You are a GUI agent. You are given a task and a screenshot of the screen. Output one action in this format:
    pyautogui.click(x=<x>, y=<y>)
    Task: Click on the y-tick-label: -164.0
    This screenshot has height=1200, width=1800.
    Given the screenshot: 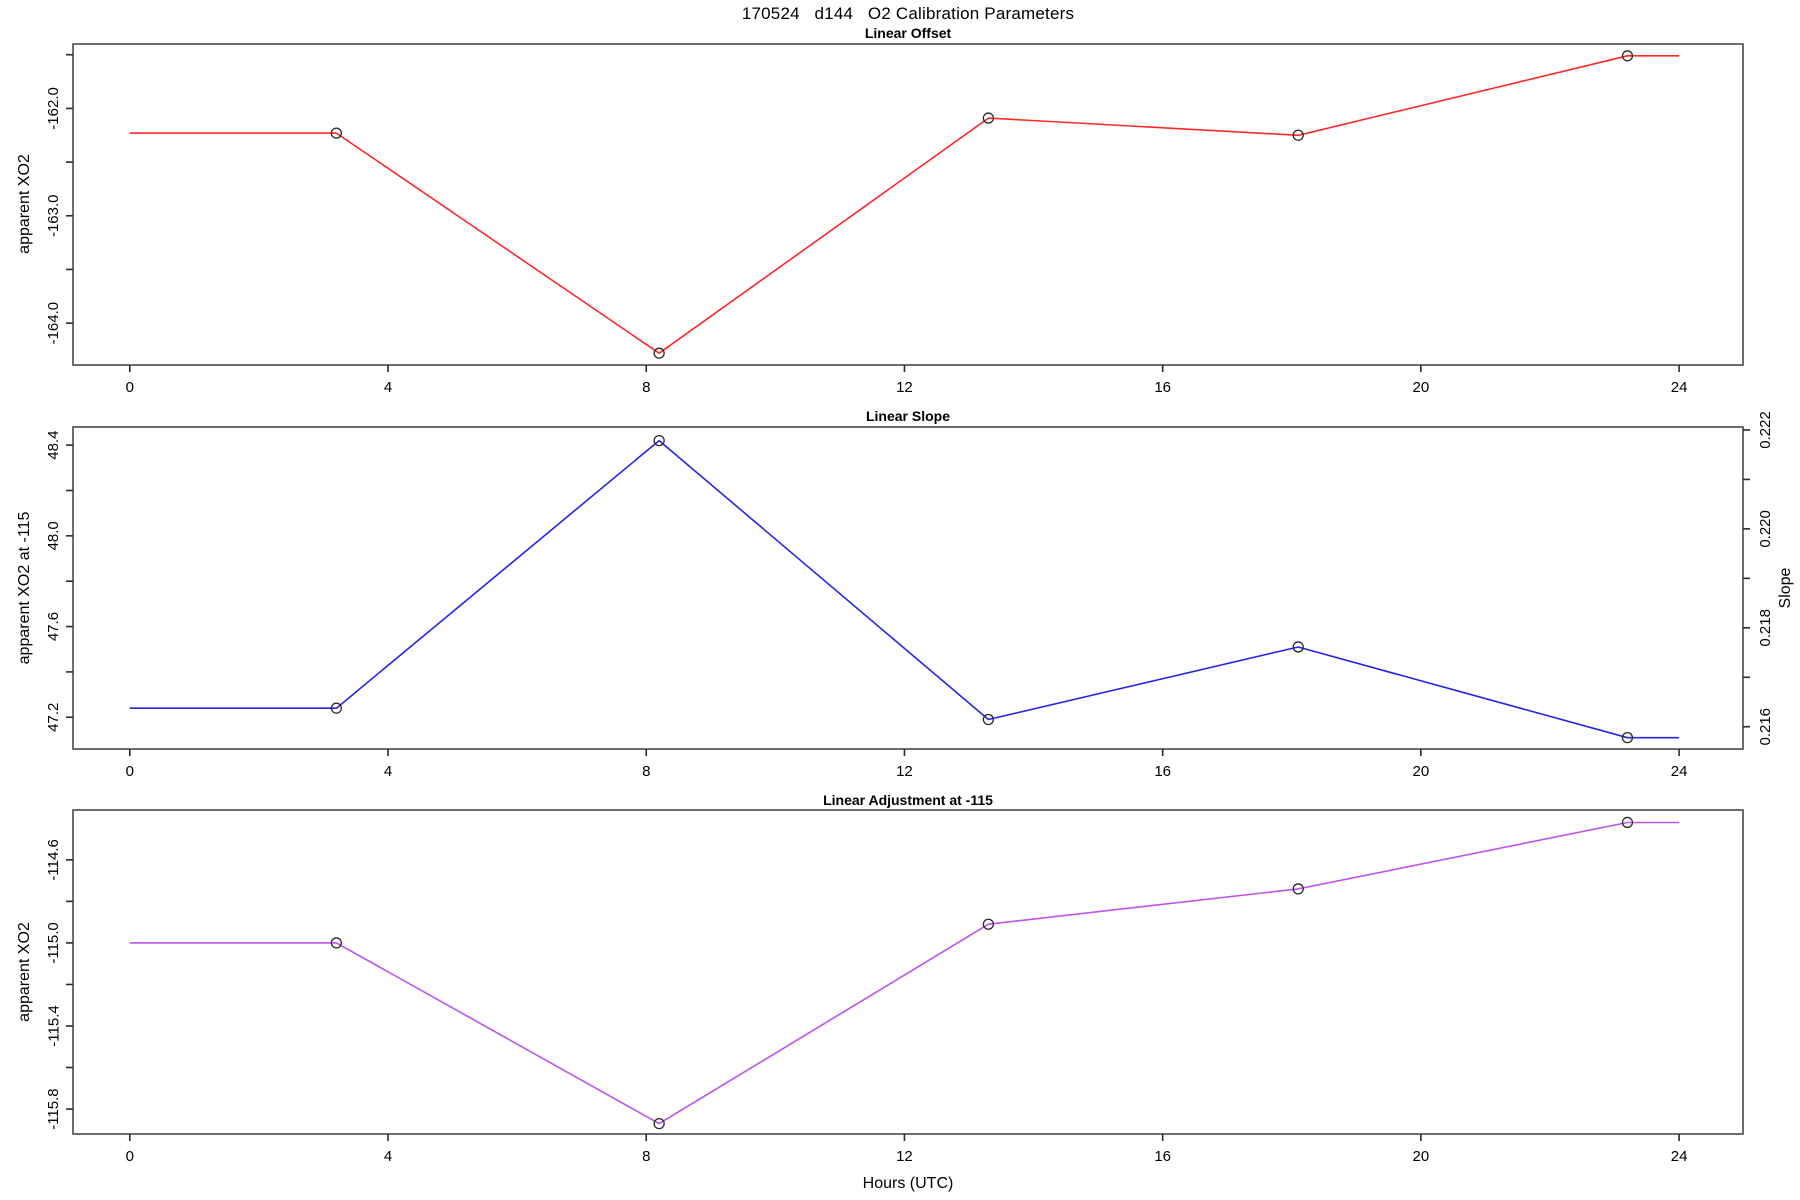 What is the action you would take?
    pyautogui.click(x=53, y=323)
    